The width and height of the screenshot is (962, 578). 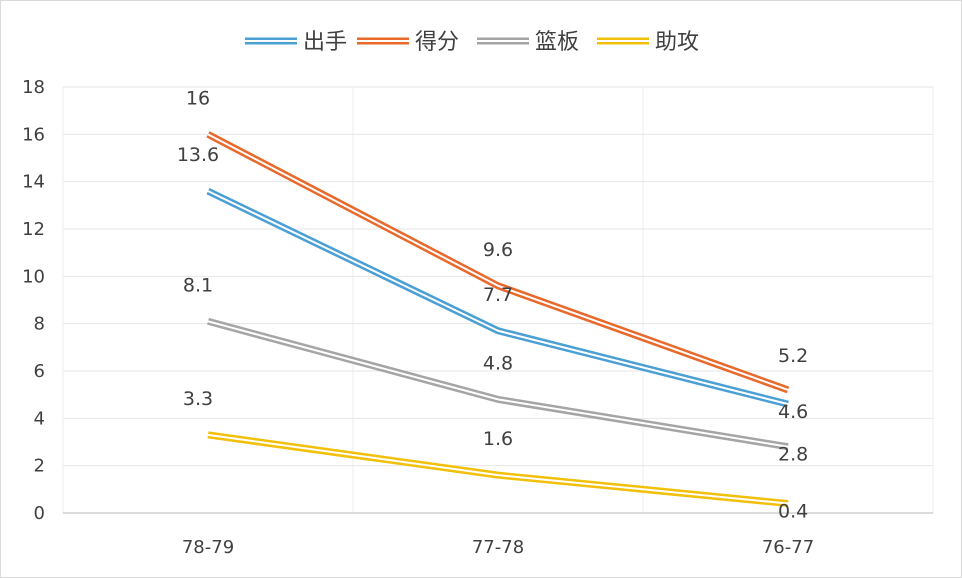 I want to click on y-tick-label-4: 4, so click(x=39, y=418).